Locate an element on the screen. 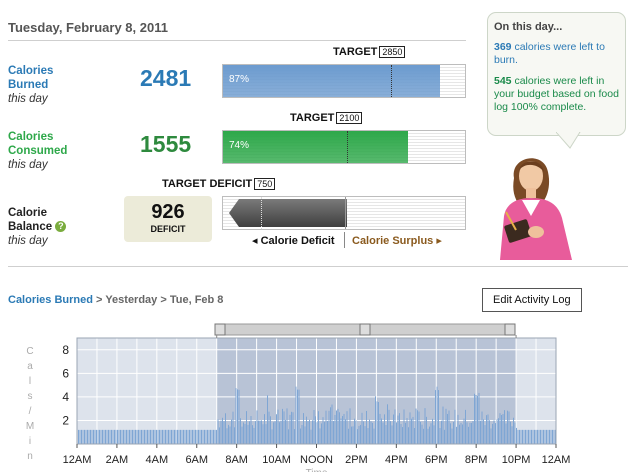 The width and height of the screenshot is (628, 472). x-tick-label: 4PM is located at coordinates (396, 460).